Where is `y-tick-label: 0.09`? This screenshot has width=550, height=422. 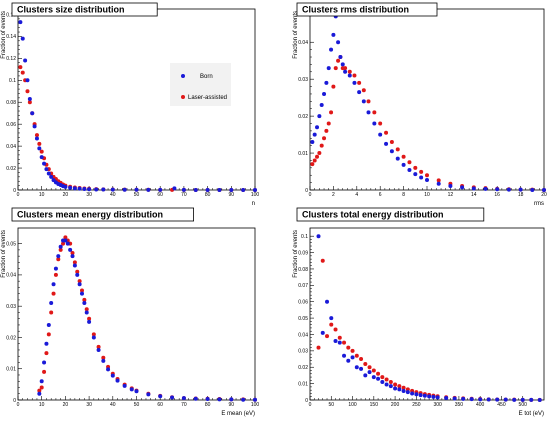 y-tick-label: 0.09 is located at coordinates (303, 253).